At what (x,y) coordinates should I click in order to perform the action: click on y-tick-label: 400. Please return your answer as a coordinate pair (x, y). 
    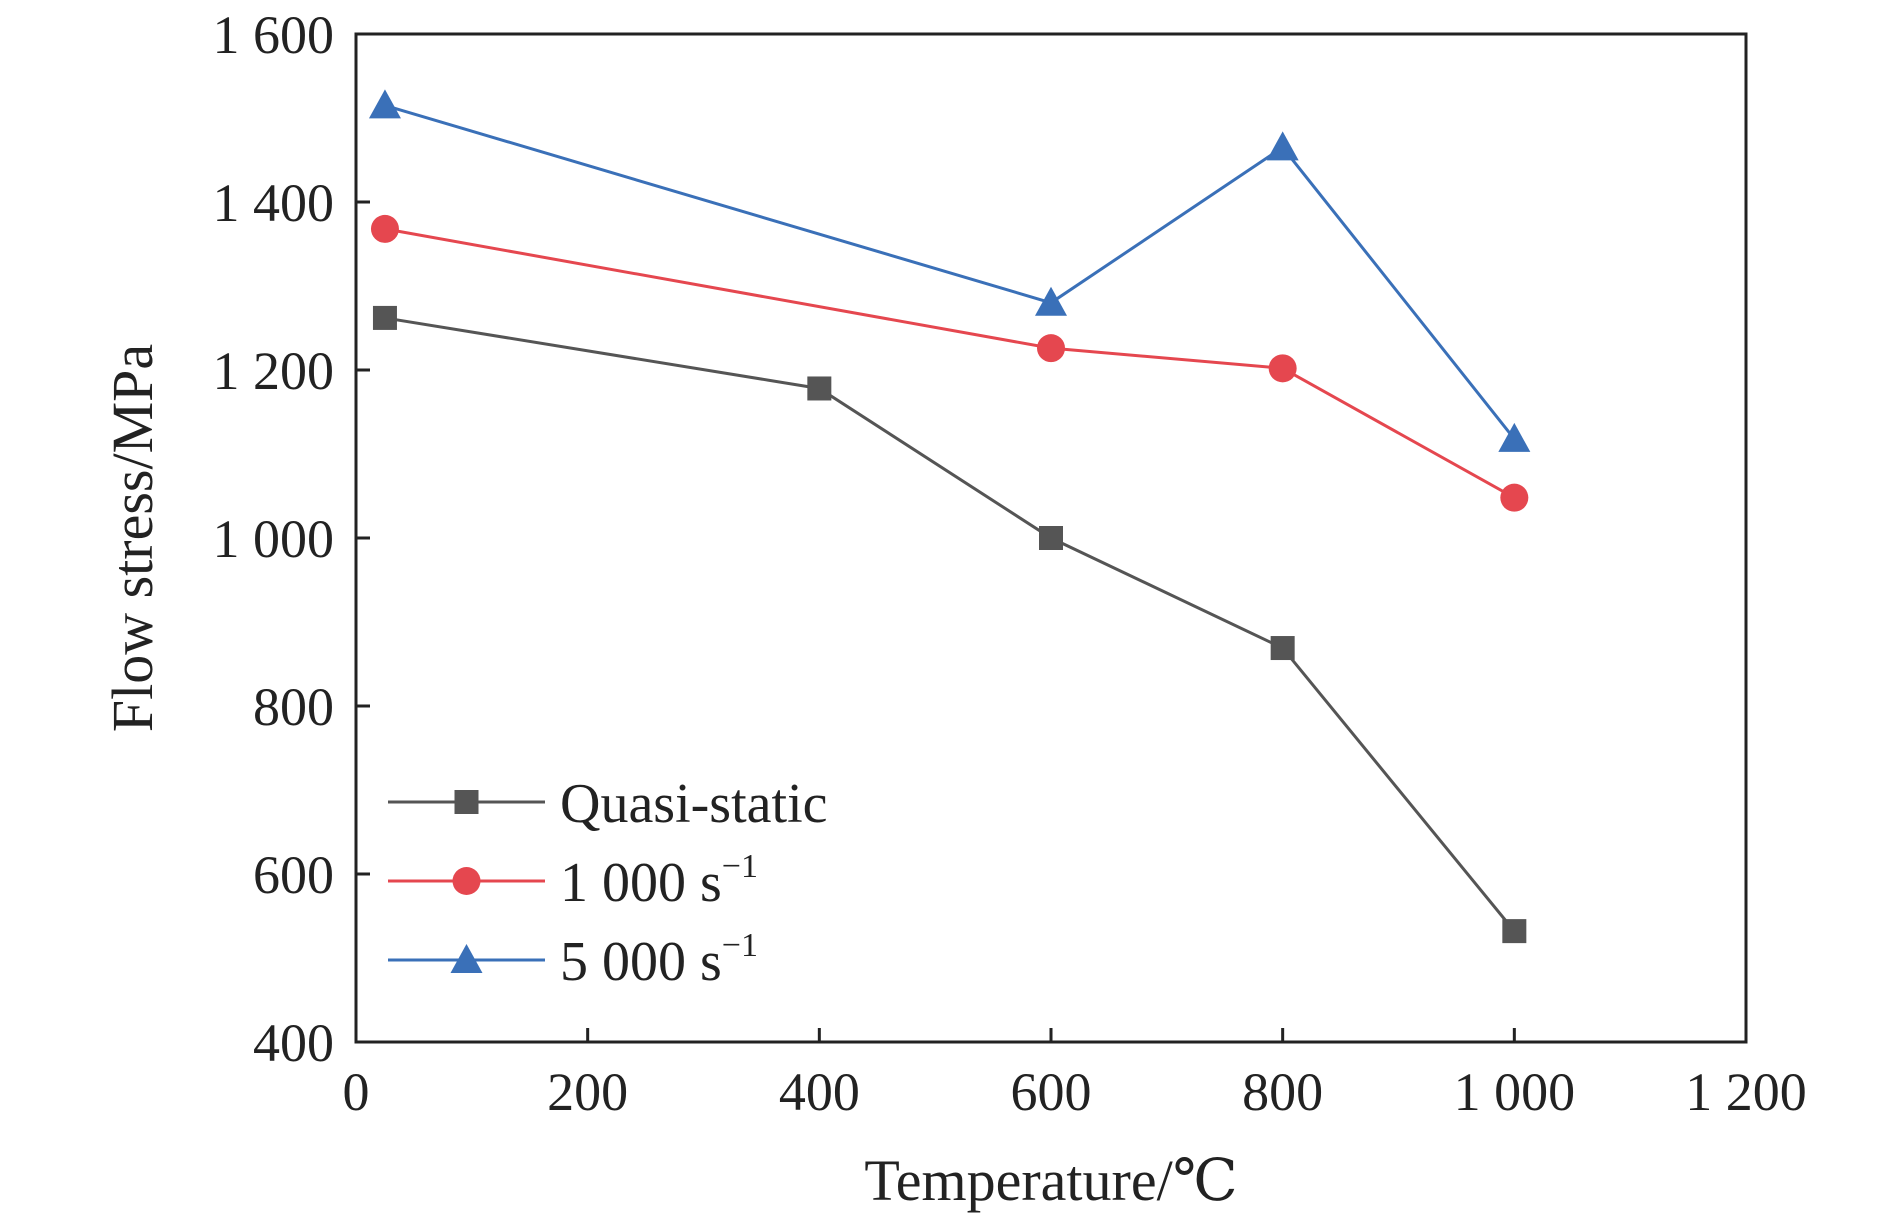
    Looking at the image, I should click on (293, 1043).